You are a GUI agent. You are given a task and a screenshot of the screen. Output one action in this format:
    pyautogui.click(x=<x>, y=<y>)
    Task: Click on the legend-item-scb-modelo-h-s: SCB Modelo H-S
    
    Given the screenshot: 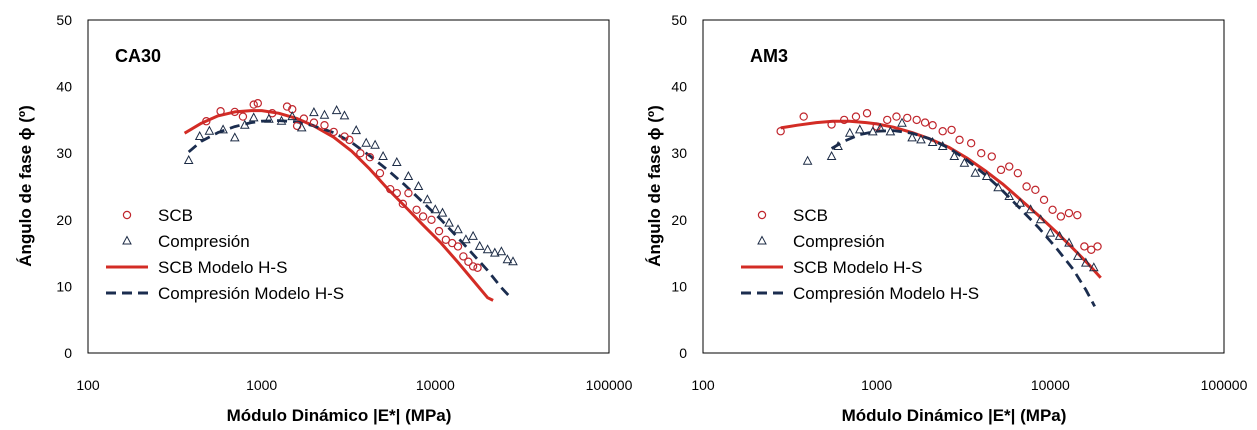 What is the action you would take?
    pyautogui.click(x=196, y=267)
    